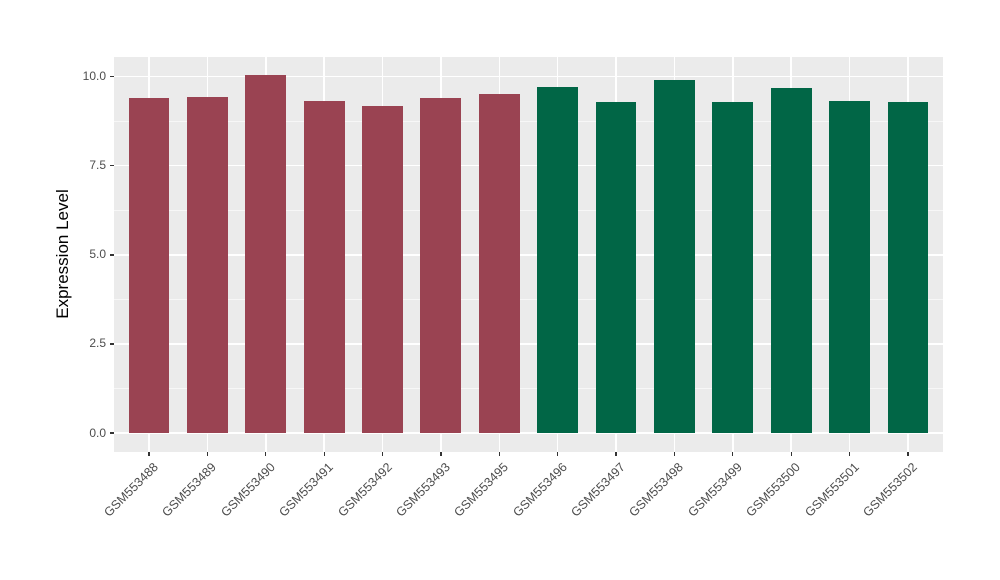 This screenshot has height=580, width=1000. I want to click on x-tick-label: GSM553491, so click(306, 490).